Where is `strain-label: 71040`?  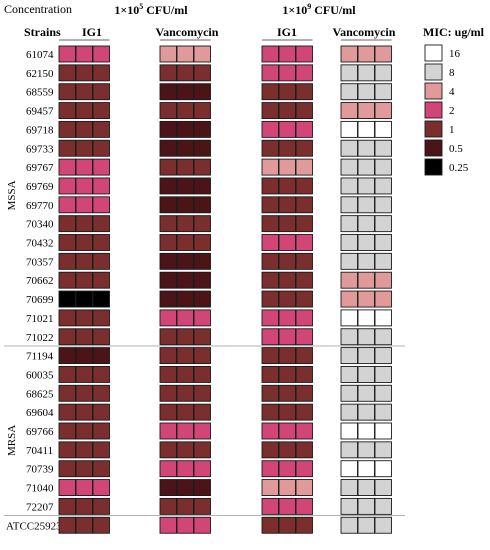 strain-label: 71040 is located at coordinates (40, 489).